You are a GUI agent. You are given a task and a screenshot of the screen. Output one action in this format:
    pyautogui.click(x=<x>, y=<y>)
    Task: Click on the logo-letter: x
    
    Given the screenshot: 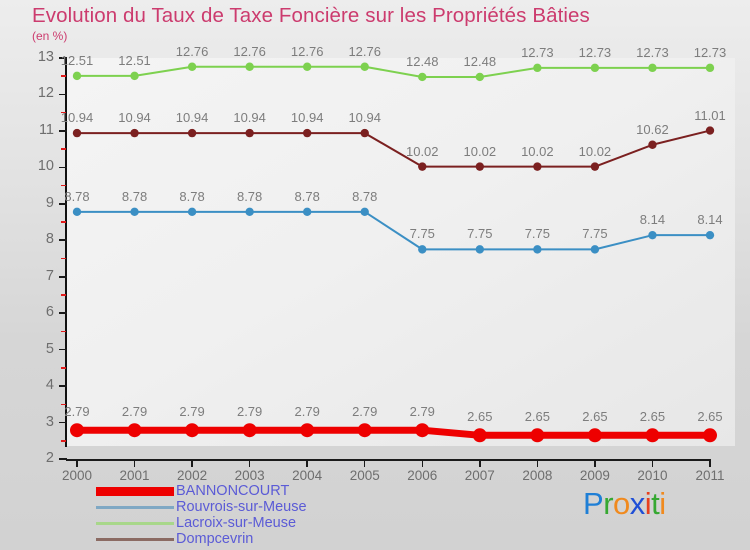 What is the action you would take?
    pyautogui.click(x=637, y=503)
    